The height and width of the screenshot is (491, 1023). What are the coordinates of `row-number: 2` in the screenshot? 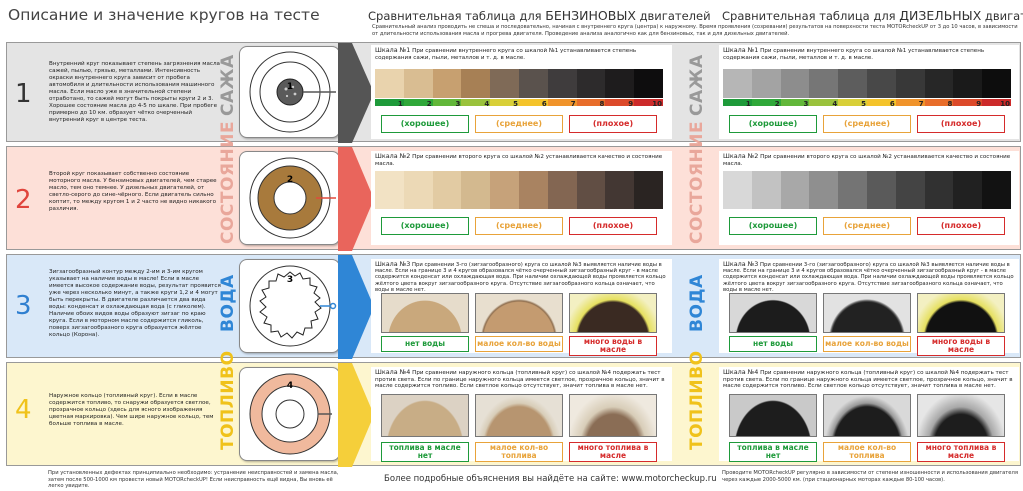 It's located at (23, 200).